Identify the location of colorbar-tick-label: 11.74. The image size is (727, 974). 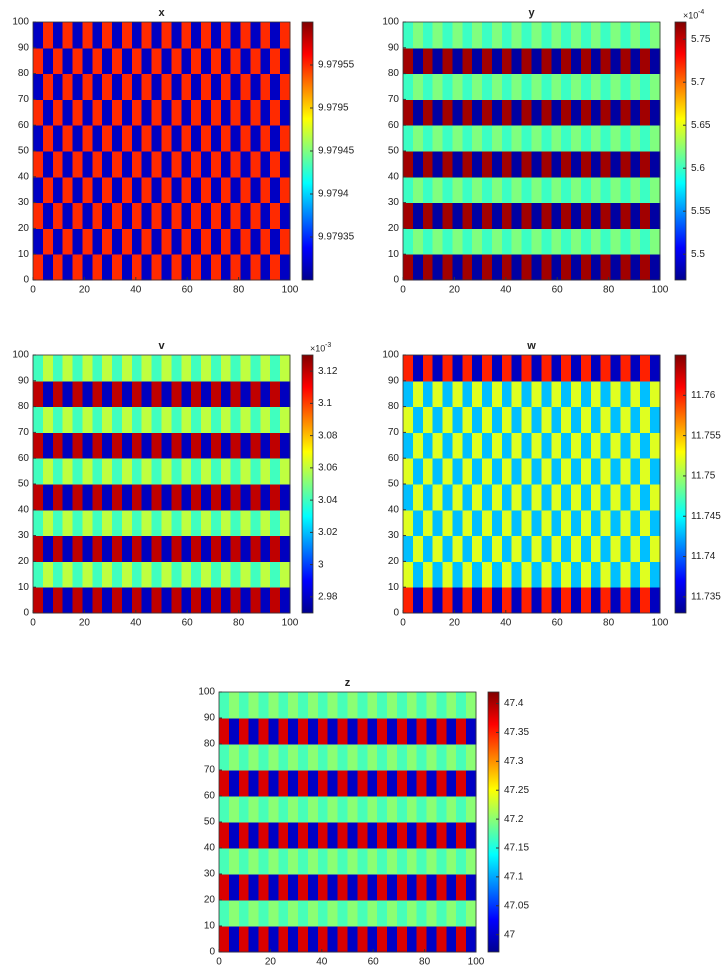
(703, 556).